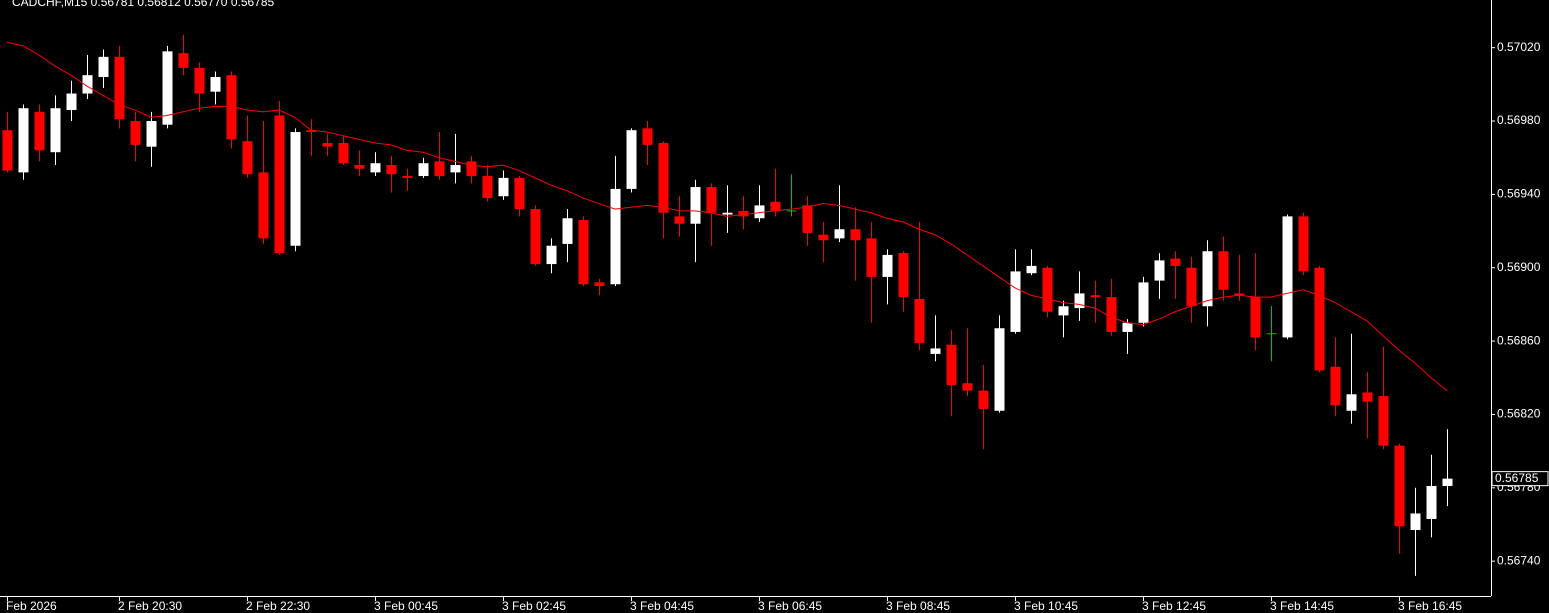 The width and height of the screenshot is (1549, 613). What do you see at coordinates (1517, 478) in the screenshot?
I see `current-price-label: 0.56785` at bounding box center [1517, 478].